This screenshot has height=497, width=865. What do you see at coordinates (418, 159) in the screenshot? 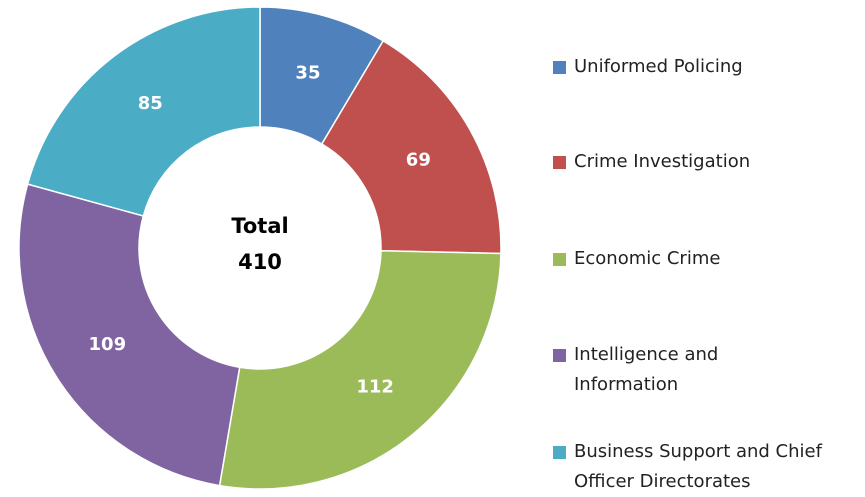
I see `data-label: 69` at bounding box center [418, 159].